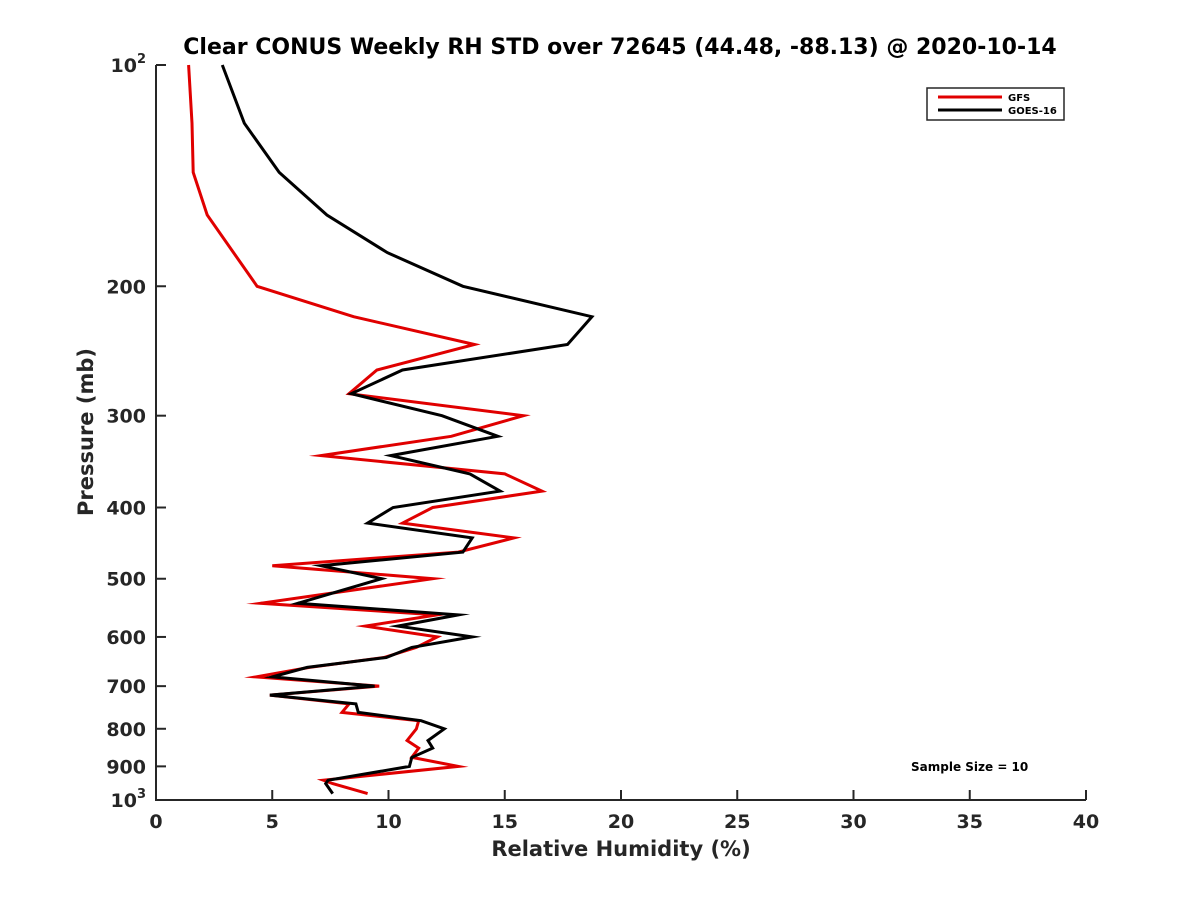 This screenshot has width=1200, height=900. Describe the element at coordinates (621, 822) in the screenshot. I see `x-tick-label: 20` at that location.